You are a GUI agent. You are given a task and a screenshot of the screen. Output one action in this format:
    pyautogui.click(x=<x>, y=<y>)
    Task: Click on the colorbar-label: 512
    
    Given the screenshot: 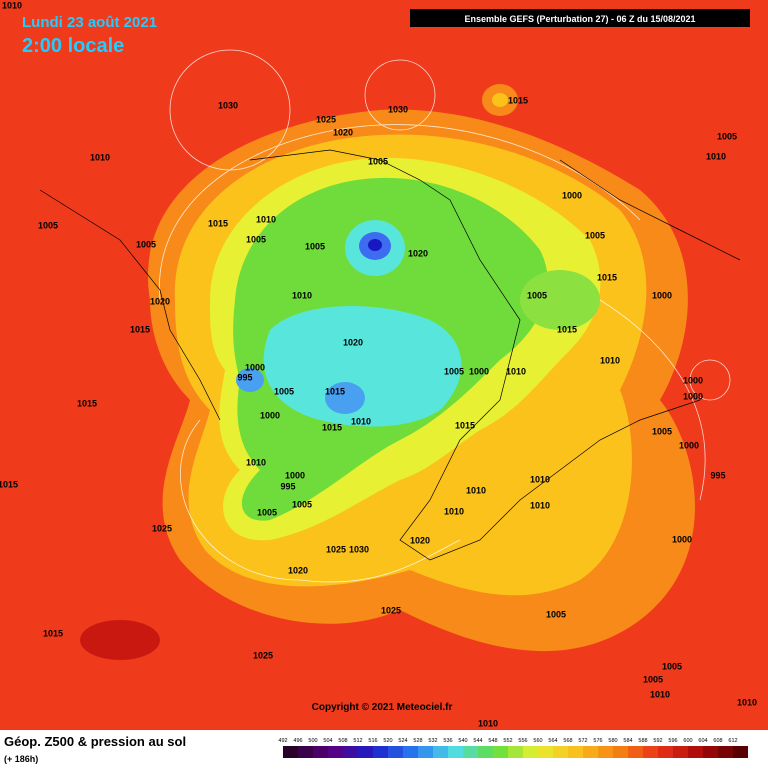 What is the action you would take?
    pyautogui.click(x=357, y=741)
    